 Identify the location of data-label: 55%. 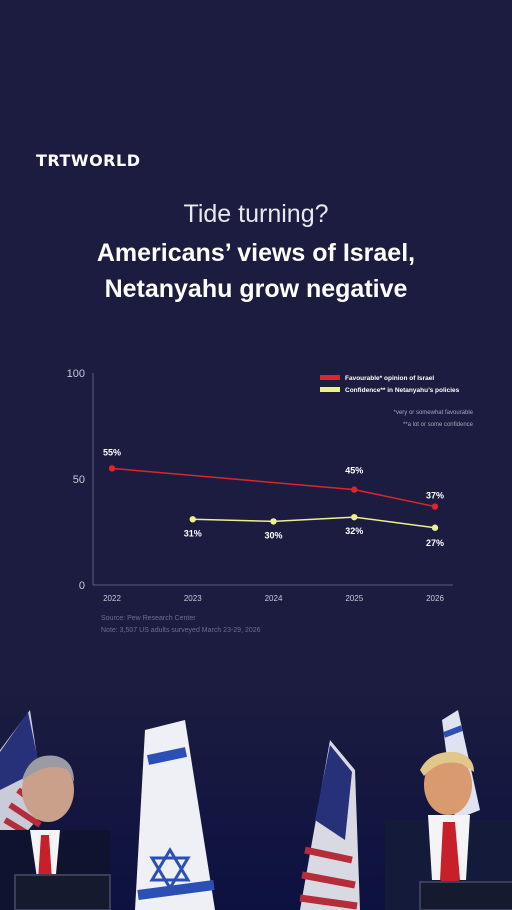
(112, 452).